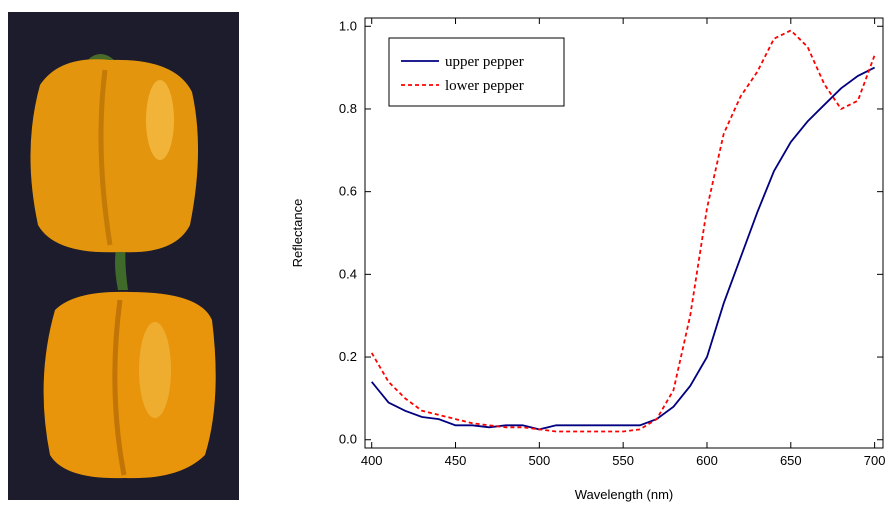 This screenshot has width=891, height=511. I want to click on y-tick-label: 0.6, so click(348, 191).